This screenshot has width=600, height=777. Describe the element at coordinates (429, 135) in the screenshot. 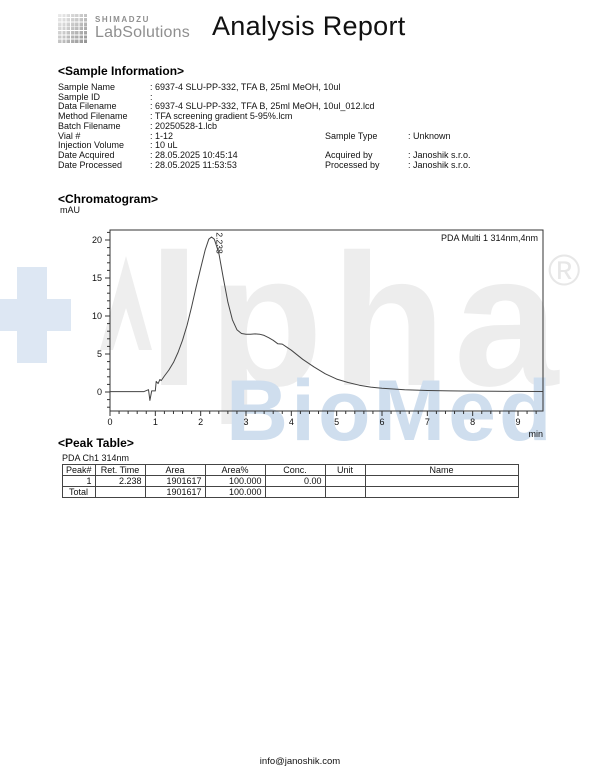

I see `field-value: : Unknown` at that location.